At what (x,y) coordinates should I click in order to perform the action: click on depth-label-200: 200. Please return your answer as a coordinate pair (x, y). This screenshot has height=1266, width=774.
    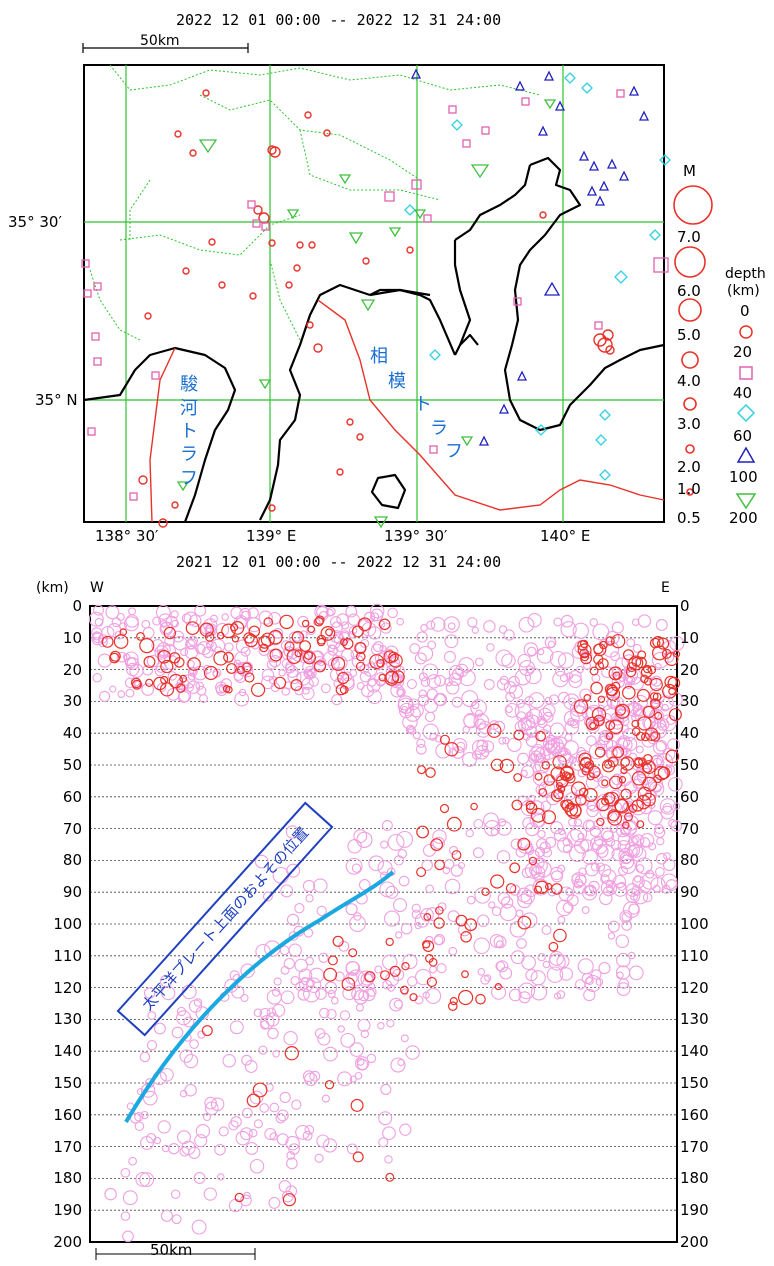
    Looking at the image, I should click on (743, 518).